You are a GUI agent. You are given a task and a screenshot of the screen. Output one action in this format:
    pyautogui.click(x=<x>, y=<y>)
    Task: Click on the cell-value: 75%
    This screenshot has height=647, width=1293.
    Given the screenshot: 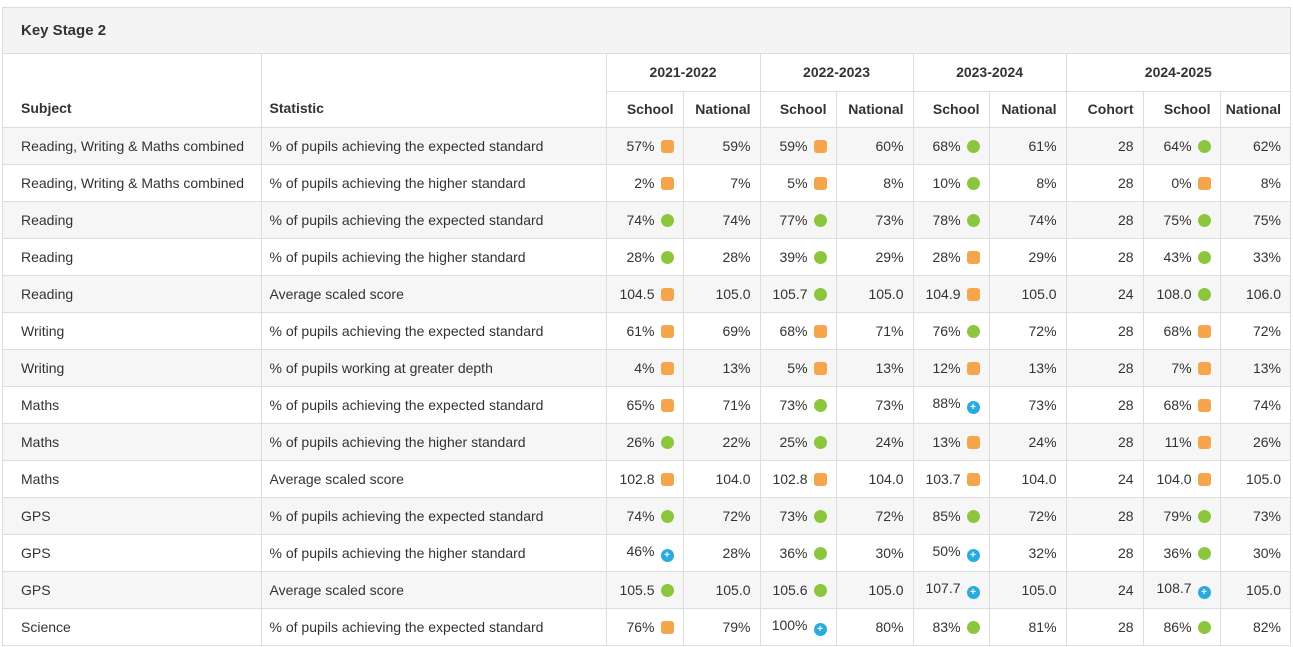 What is the action you would take?
    pyautogui.click(x=1266, y=219)
    